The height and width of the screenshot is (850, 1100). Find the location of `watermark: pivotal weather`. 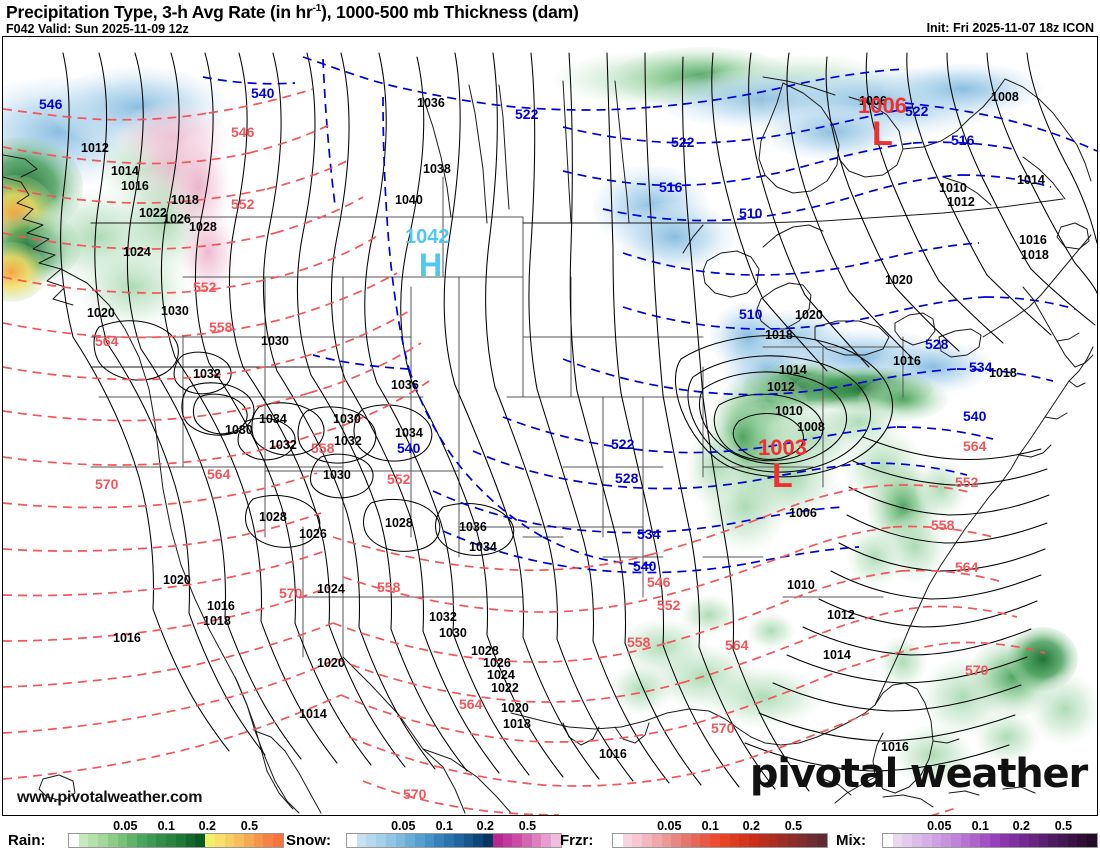

watermark: pivotal weather is located at coordinates (918, 774).